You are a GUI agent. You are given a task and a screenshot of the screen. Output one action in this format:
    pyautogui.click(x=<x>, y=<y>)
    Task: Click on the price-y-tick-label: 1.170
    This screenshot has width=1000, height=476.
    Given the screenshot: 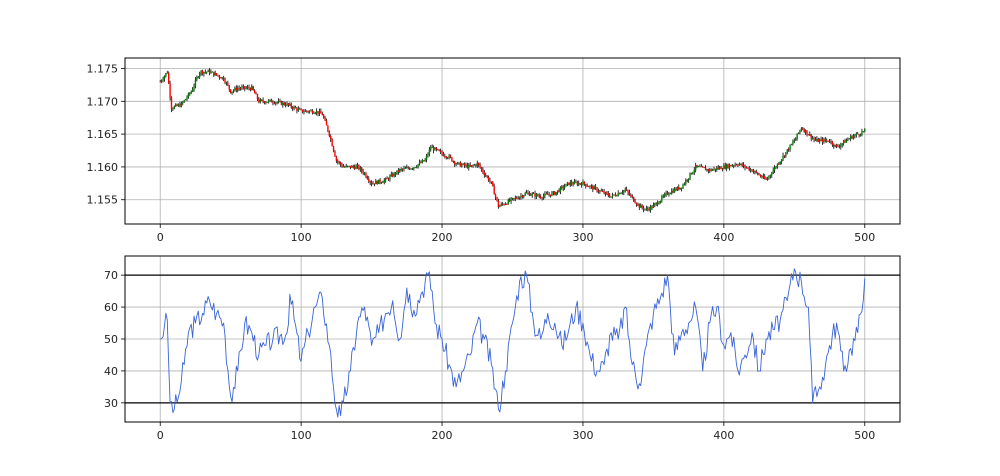 What is the action you would take?
    pyautogui.click(x=103, y=101)
    